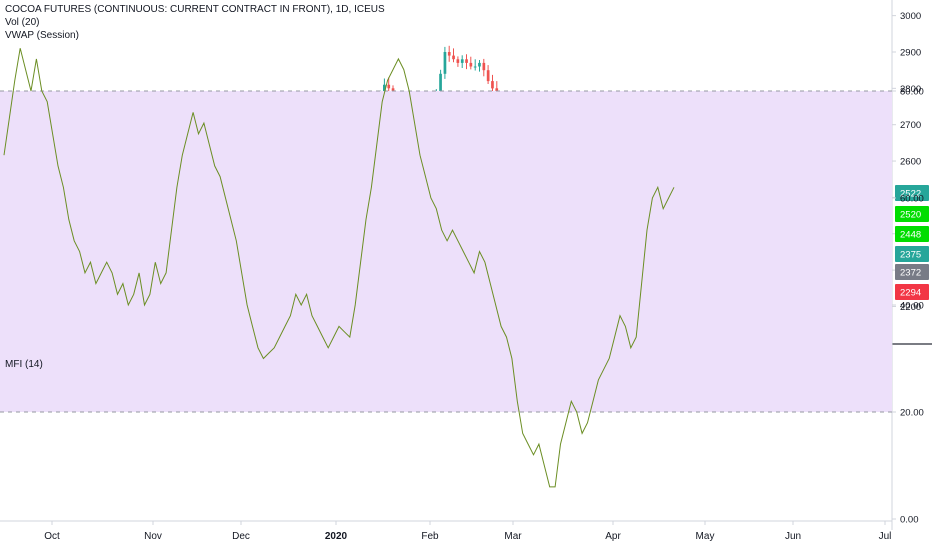 This screenshot has width=932, height=555. I want to click on price-badge-label: 2448, so click(910, 235).